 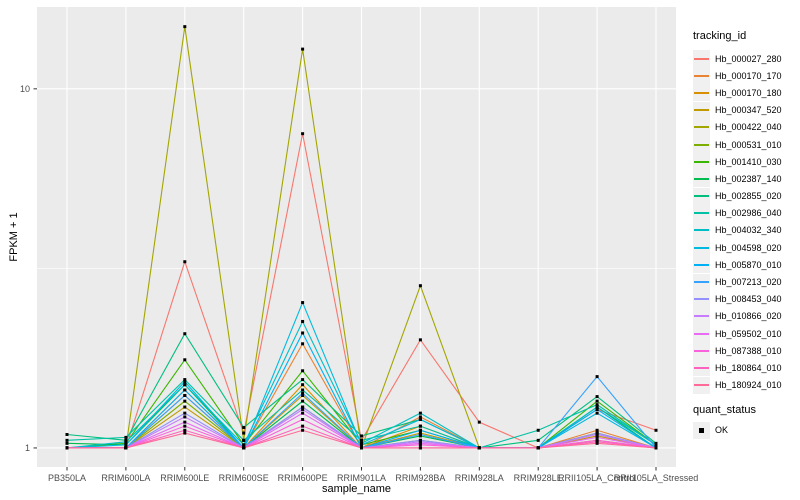 What do you see at coordinates (724, 409) in the screenshot?
I see `legend-title-quant-status: quant_status` at bounding box center [724, 409].